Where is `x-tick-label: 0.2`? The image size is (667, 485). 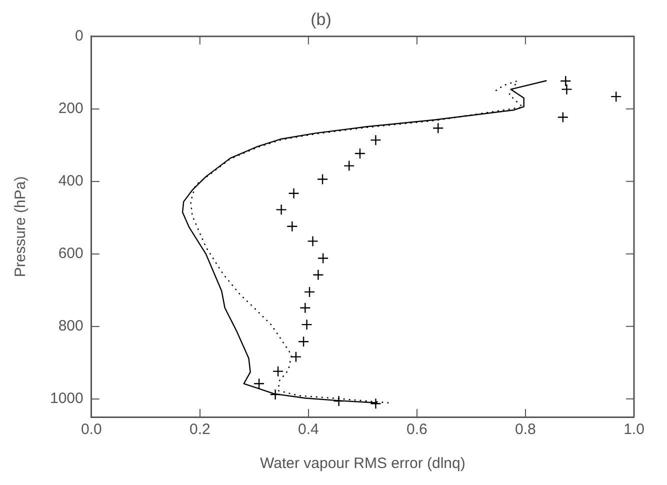
x-tick-label: 0.2 is located at coordinates (199, 429).